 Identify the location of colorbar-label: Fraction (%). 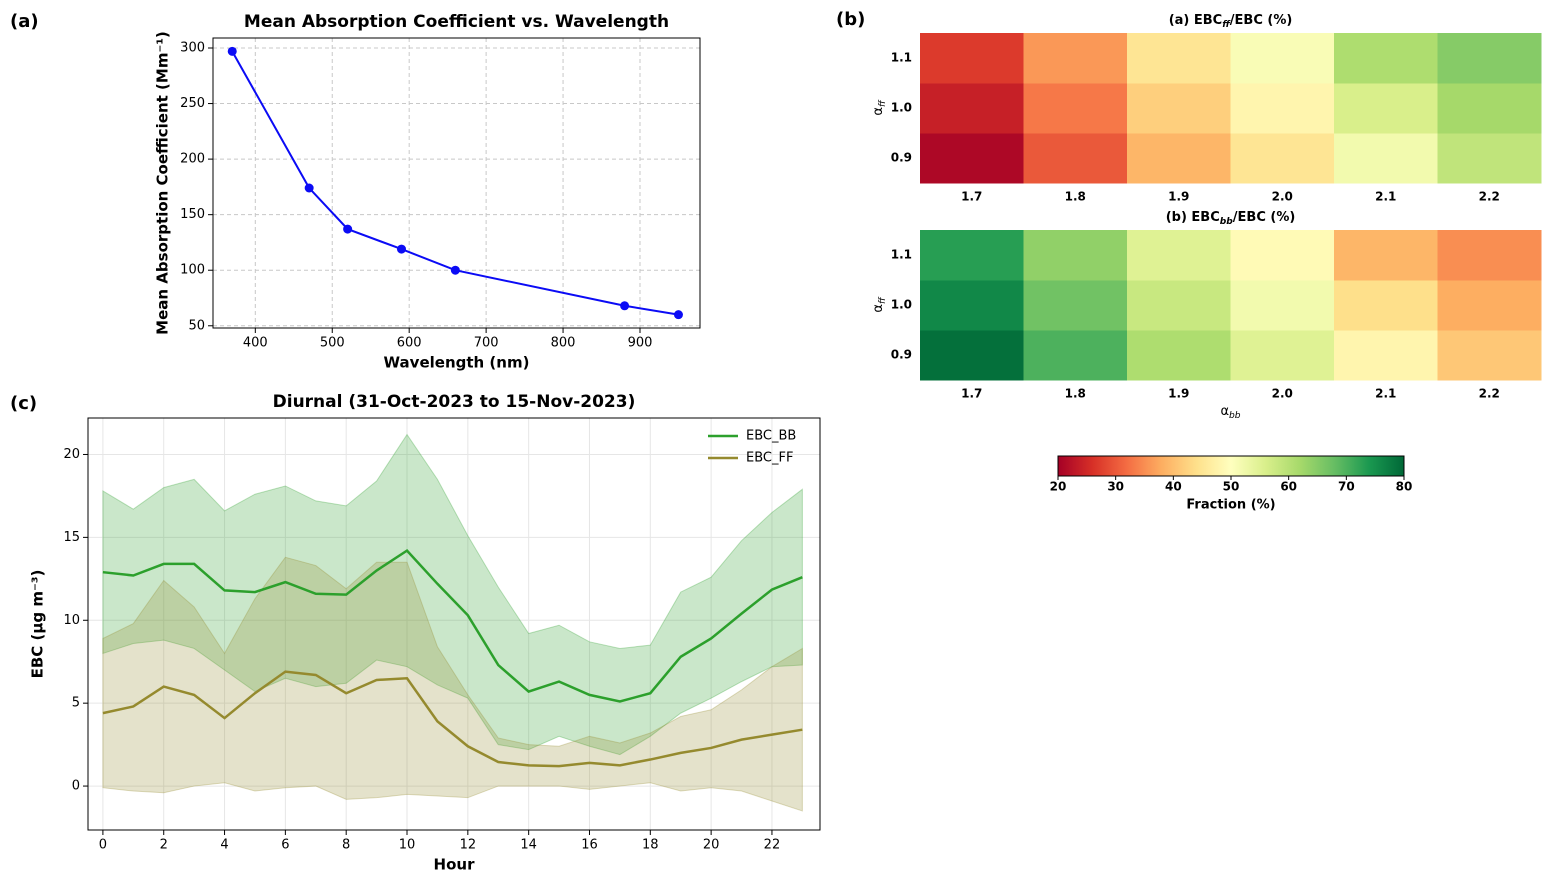
(1230, 505).